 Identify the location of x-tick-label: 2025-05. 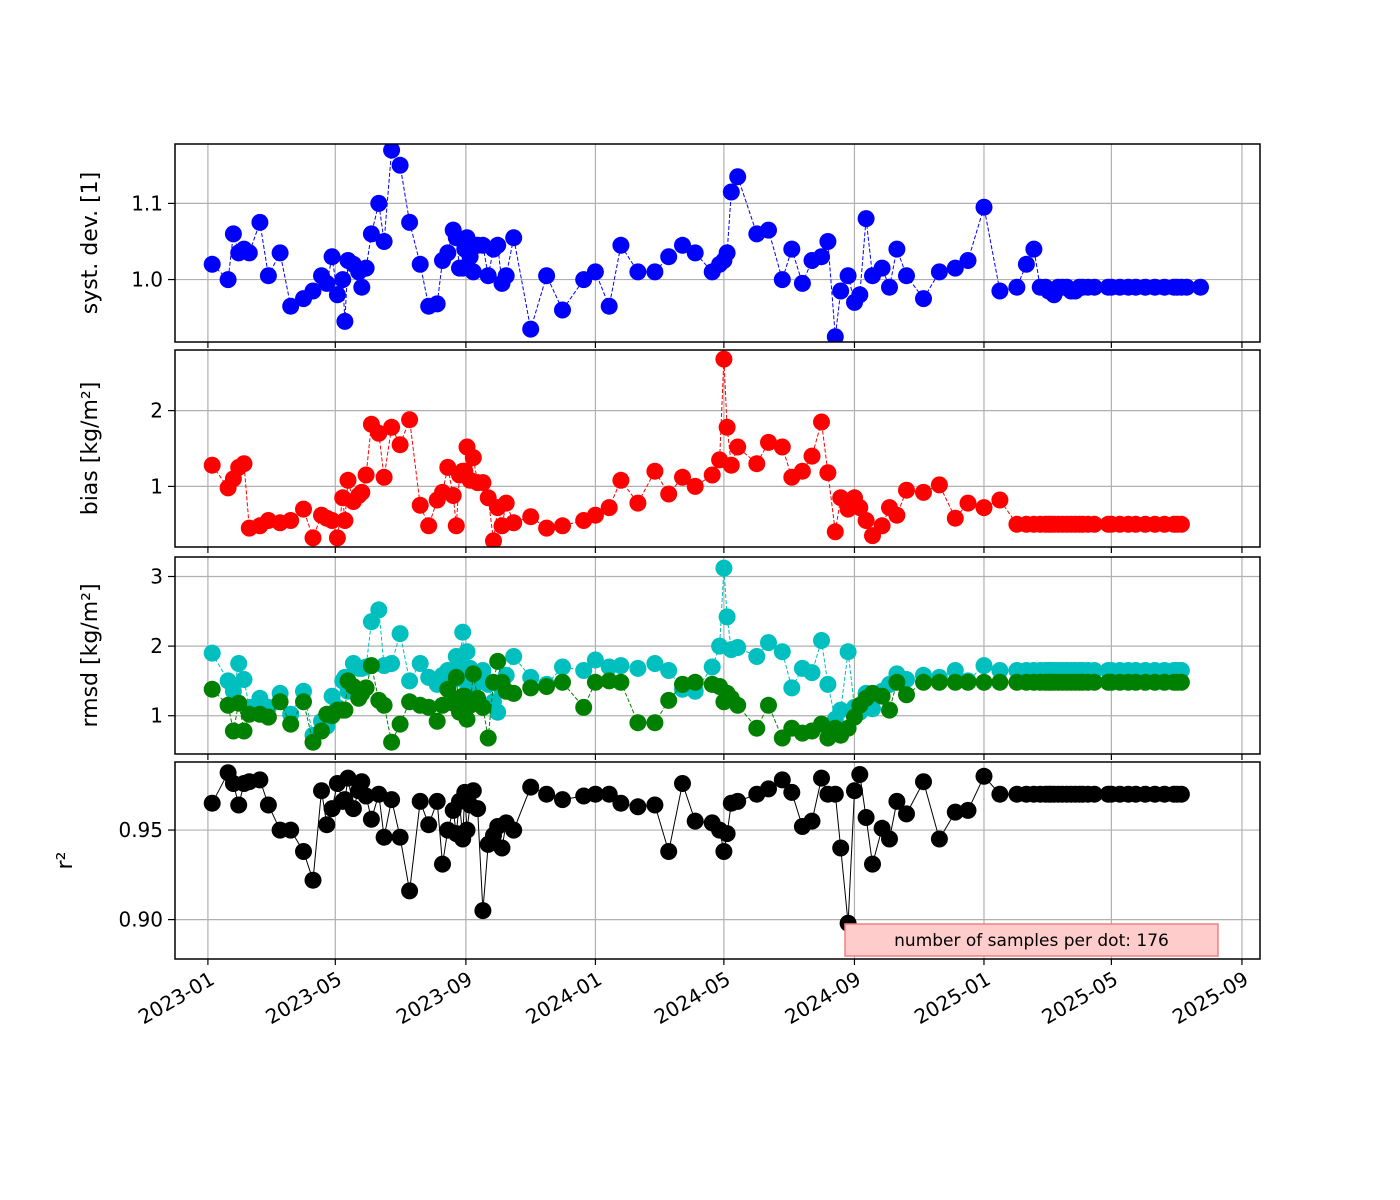
(1079, 998).